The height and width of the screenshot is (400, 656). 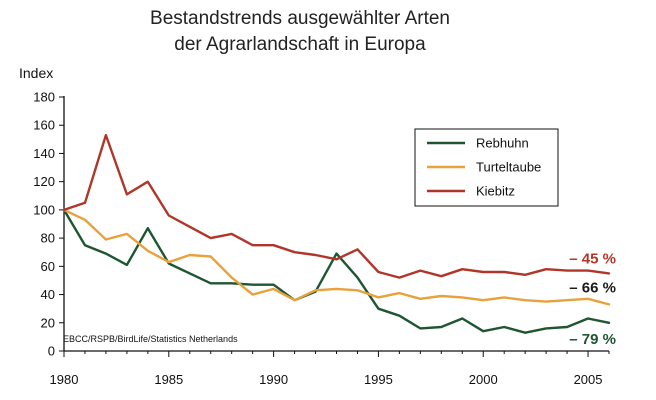 What do you see at coordinates (51, 351) in the screenshot?
I see `y-tick-label: 0` at bounding box center [51, 351].